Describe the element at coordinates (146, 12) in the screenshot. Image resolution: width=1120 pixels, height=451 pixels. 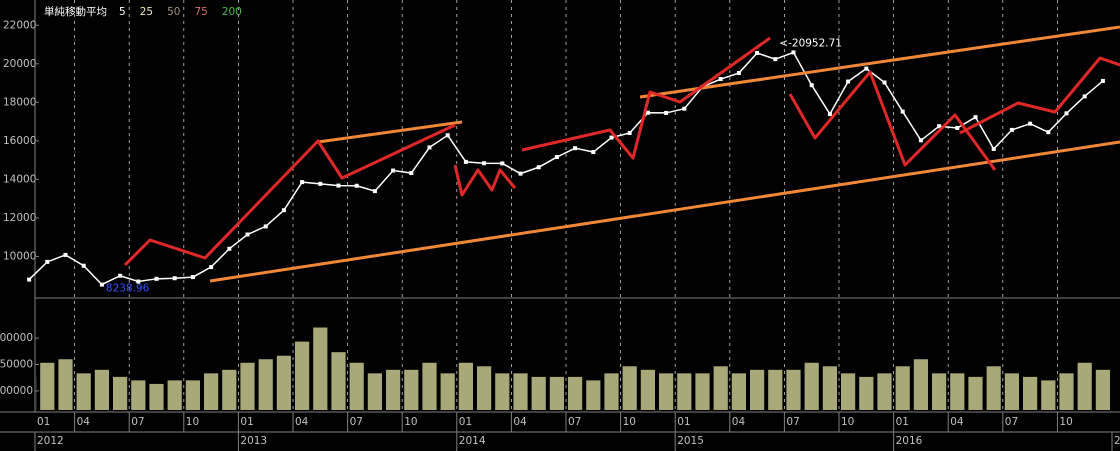
I see `legend-item: 25` at that location.